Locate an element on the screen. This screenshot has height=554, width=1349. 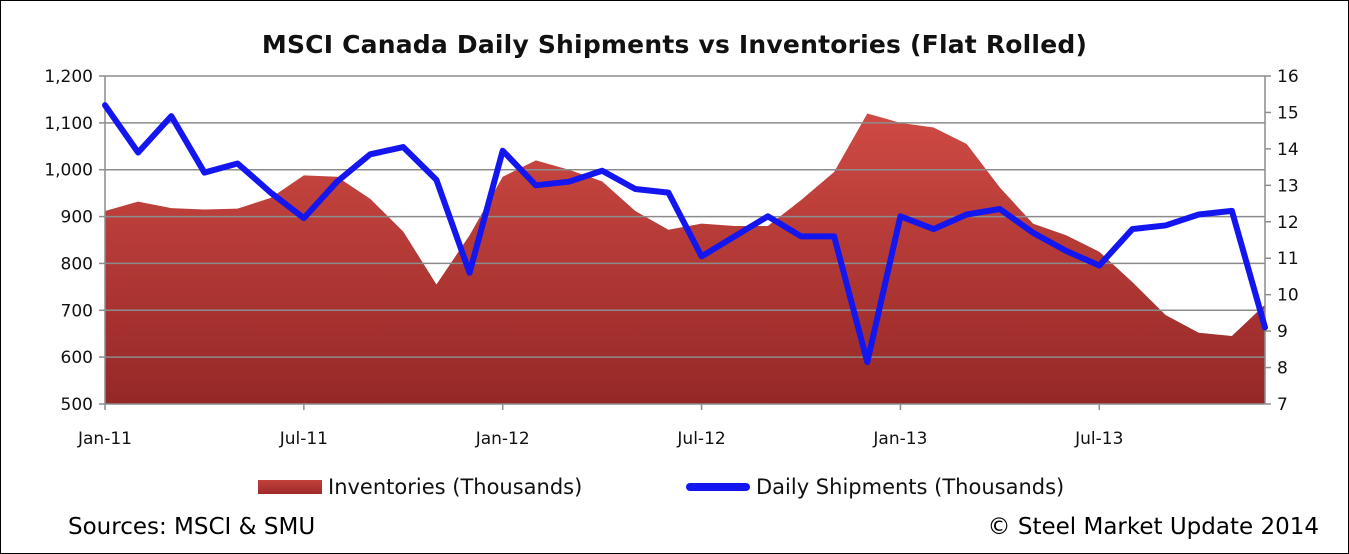
y-left-tick-label: 500 is located at coordinates (77, 405).